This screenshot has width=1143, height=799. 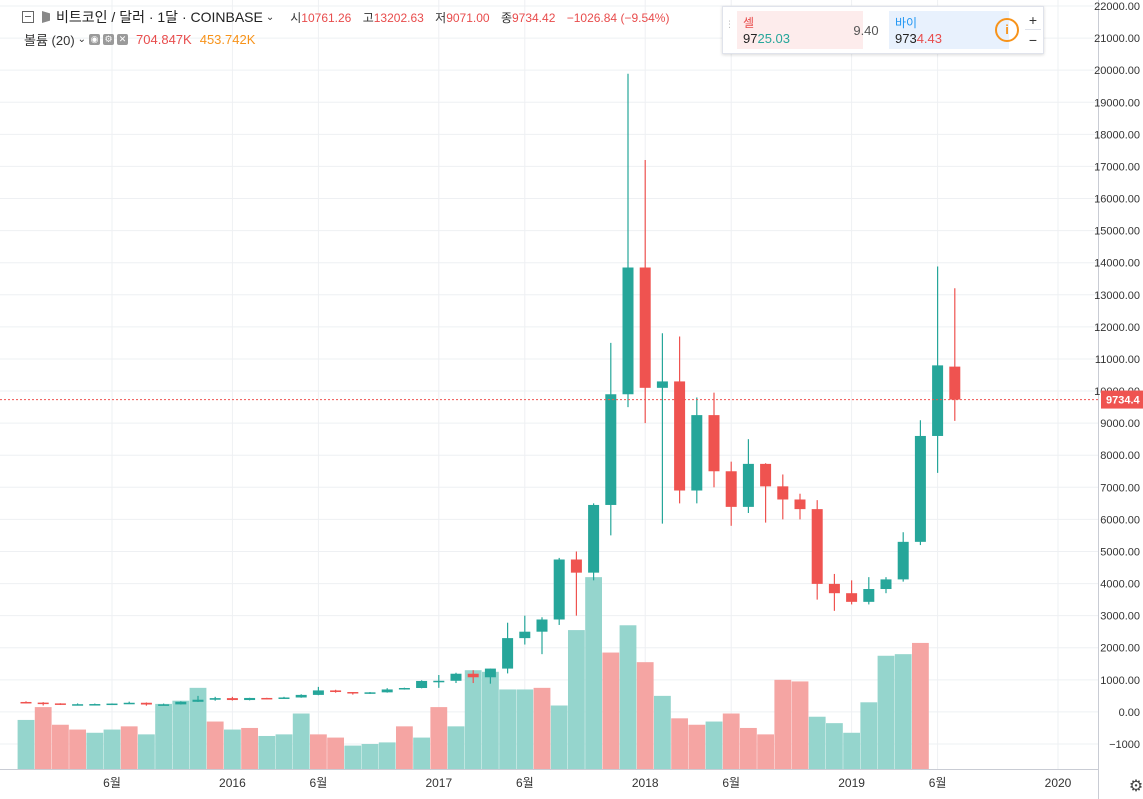 I want to click on y-tick-label: 19000.00, so click(x=1117, y=103).